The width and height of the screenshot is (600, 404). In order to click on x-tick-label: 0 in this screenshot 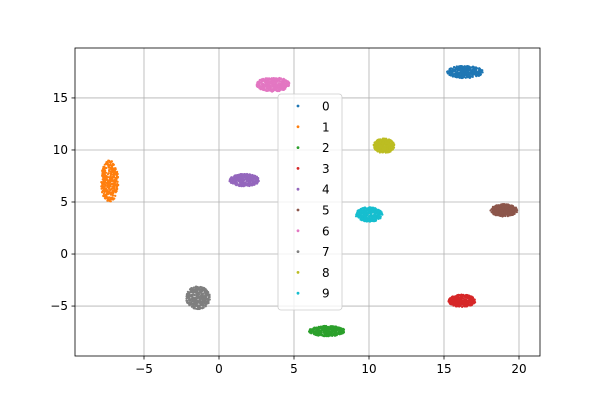, I will do `click(219, 369)`.